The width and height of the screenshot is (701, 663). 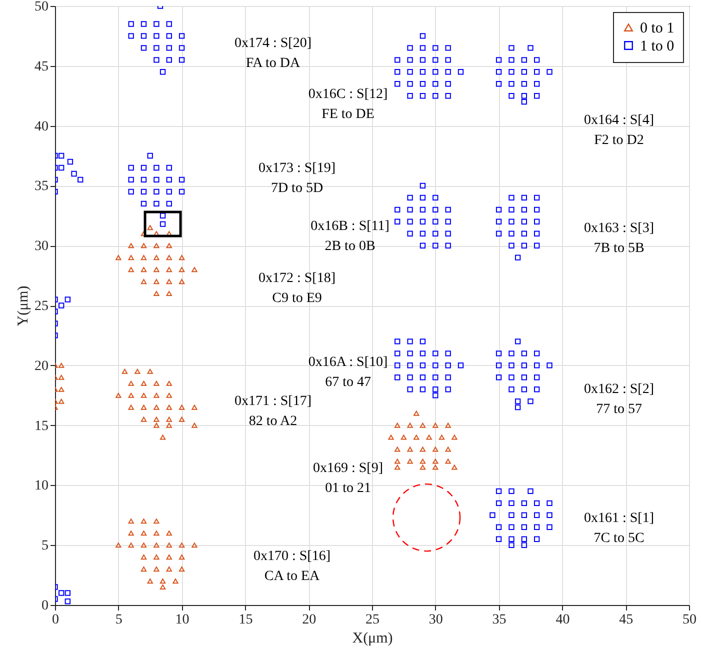 I want to click on y-tick-label: 5, so click(x=45, y=546).